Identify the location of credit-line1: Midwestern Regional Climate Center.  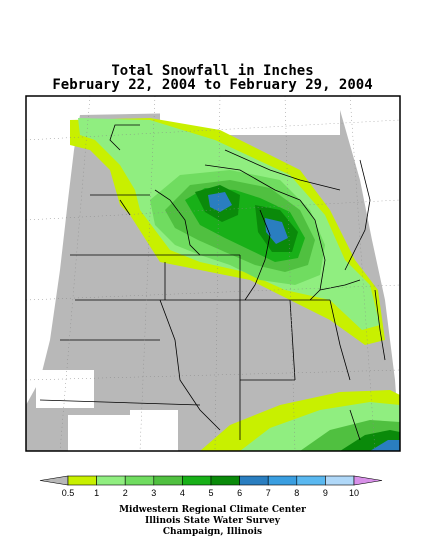
(212, 510).